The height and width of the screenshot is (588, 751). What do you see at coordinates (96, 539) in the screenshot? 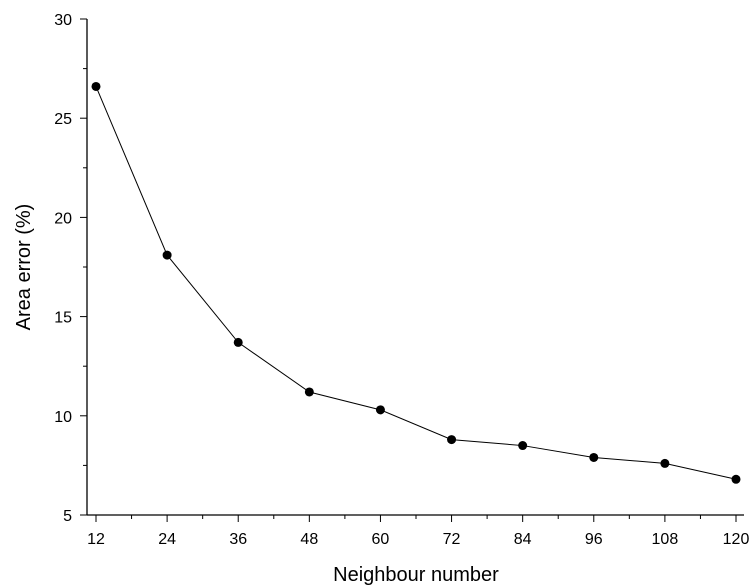
I see `x-tick-label: 12` at bounding box center [96, 539].